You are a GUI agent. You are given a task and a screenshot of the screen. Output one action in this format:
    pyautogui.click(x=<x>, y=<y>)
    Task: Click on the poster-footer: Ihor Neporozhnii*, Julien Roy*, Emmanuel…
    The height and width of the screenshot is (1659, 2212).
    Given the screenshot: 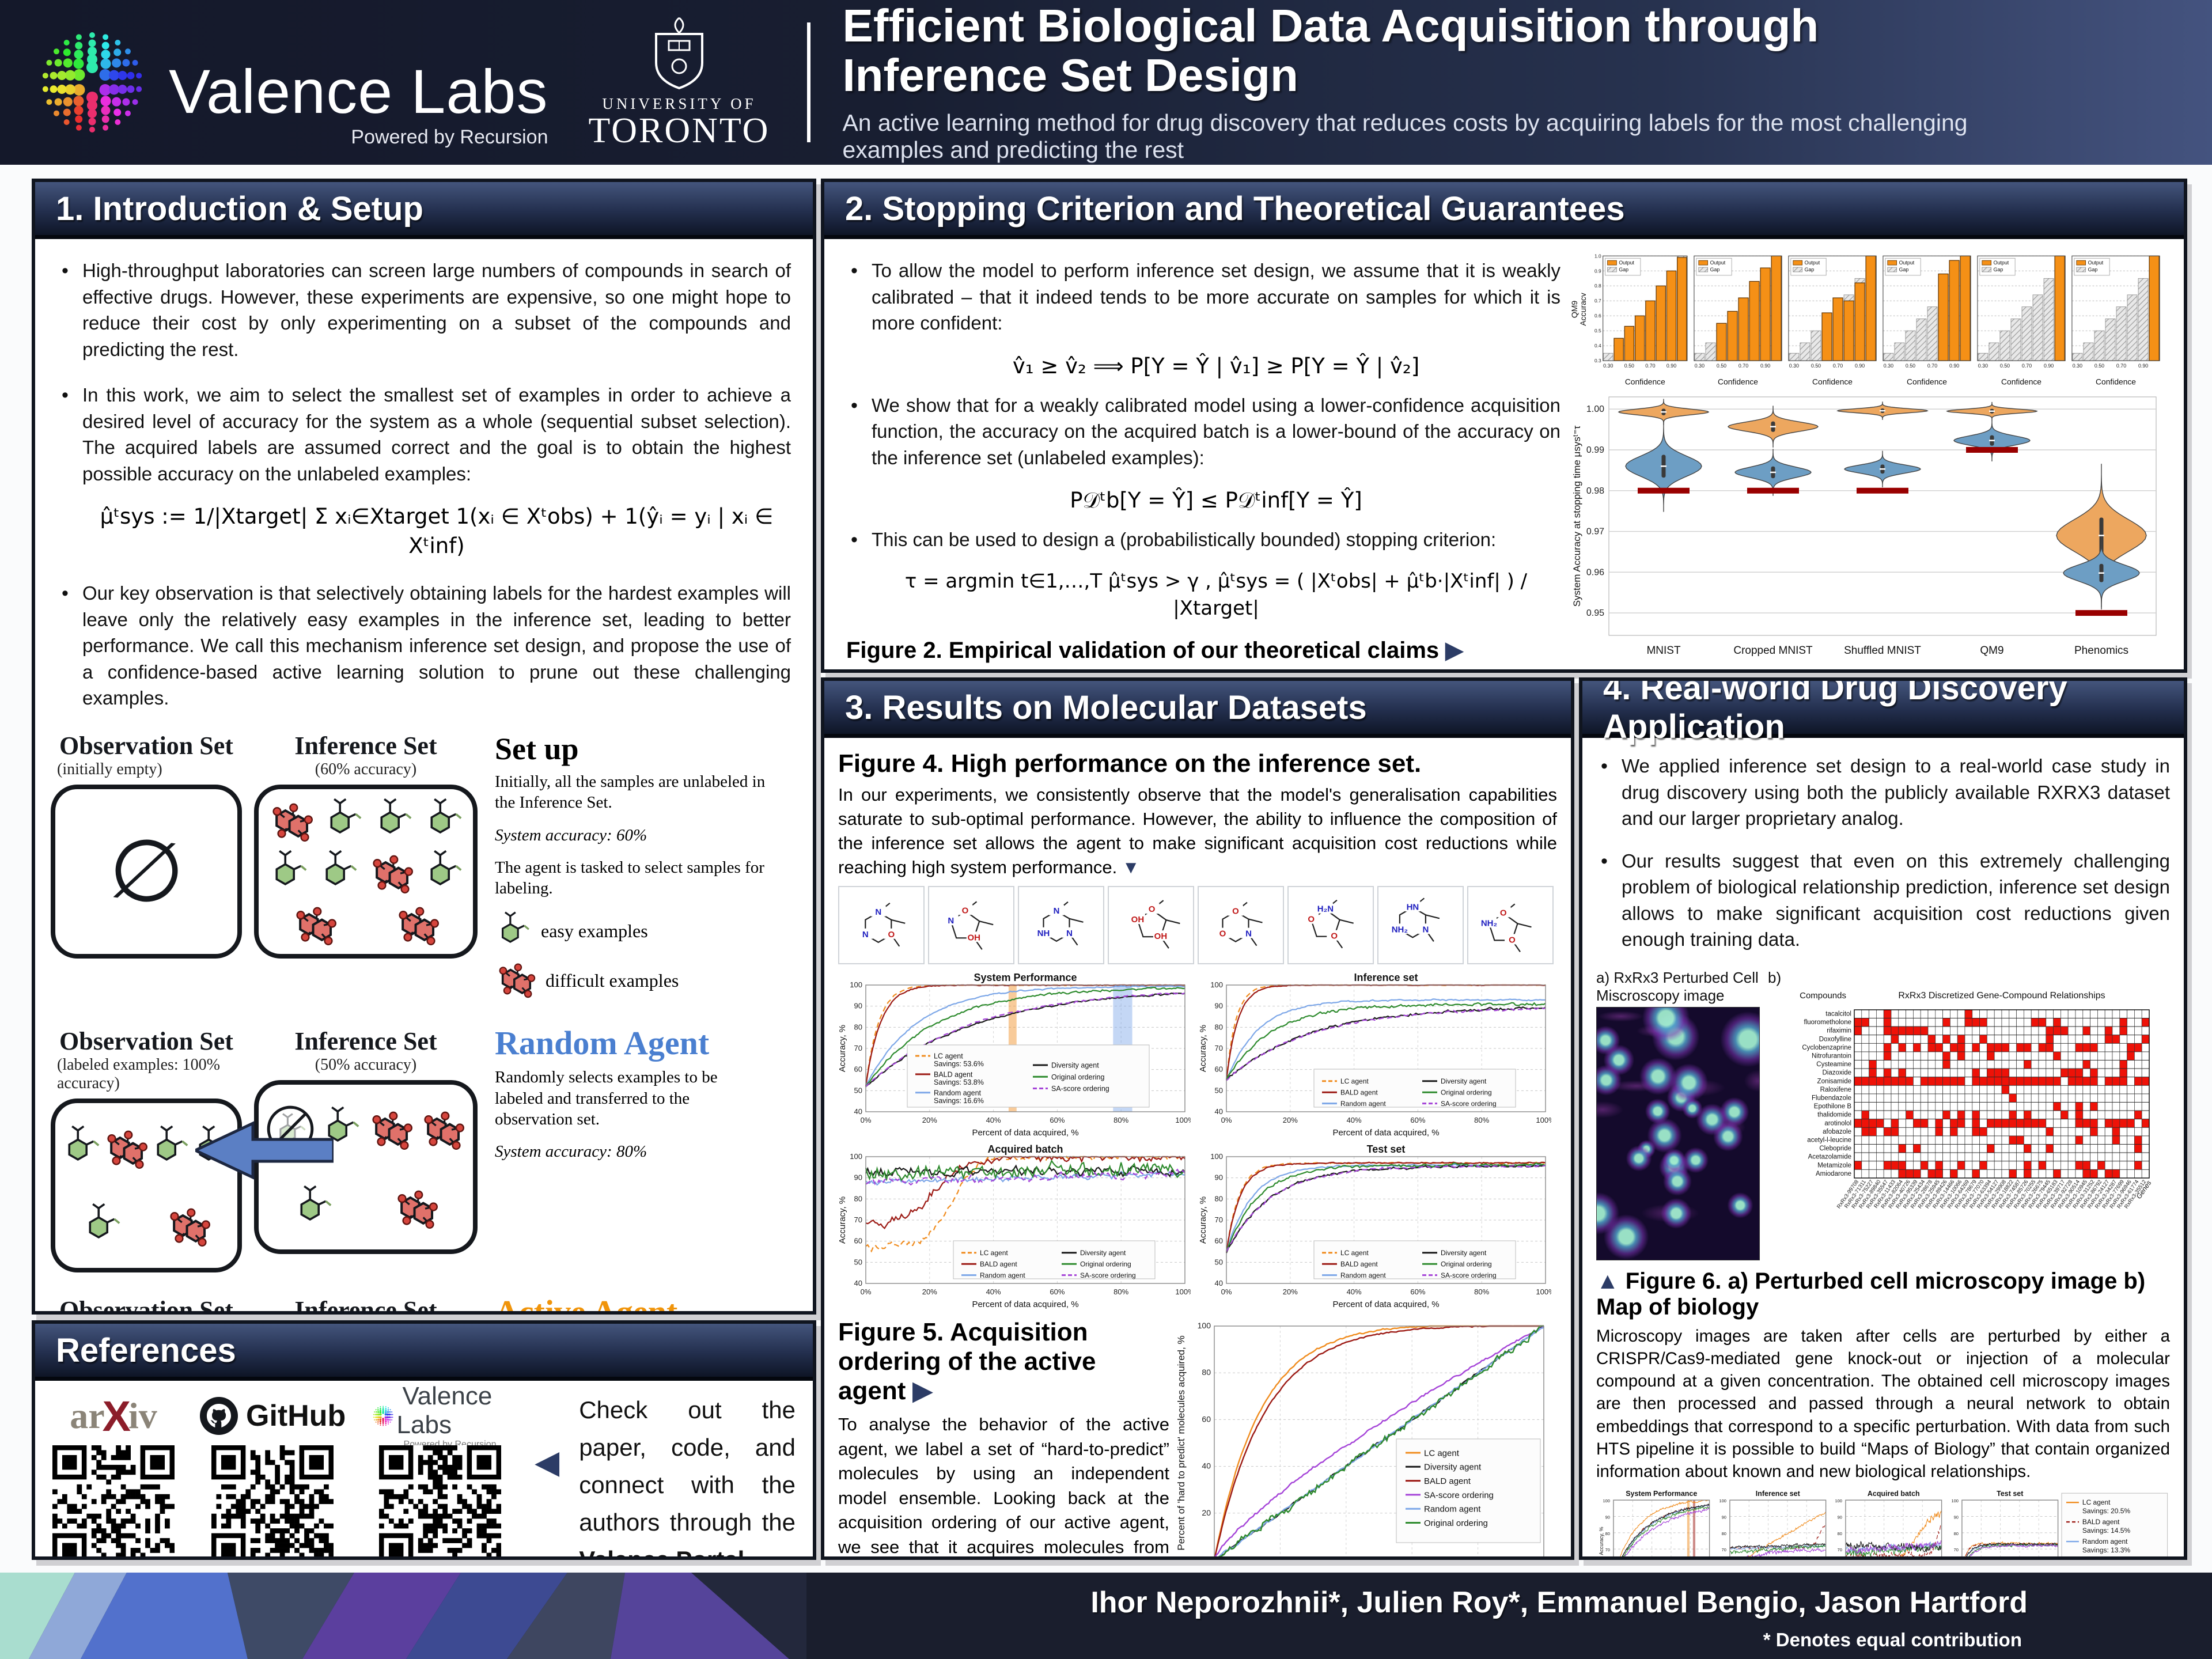 What is the action you would take?
    pyautogui.click(x=1106, y=1616)
    